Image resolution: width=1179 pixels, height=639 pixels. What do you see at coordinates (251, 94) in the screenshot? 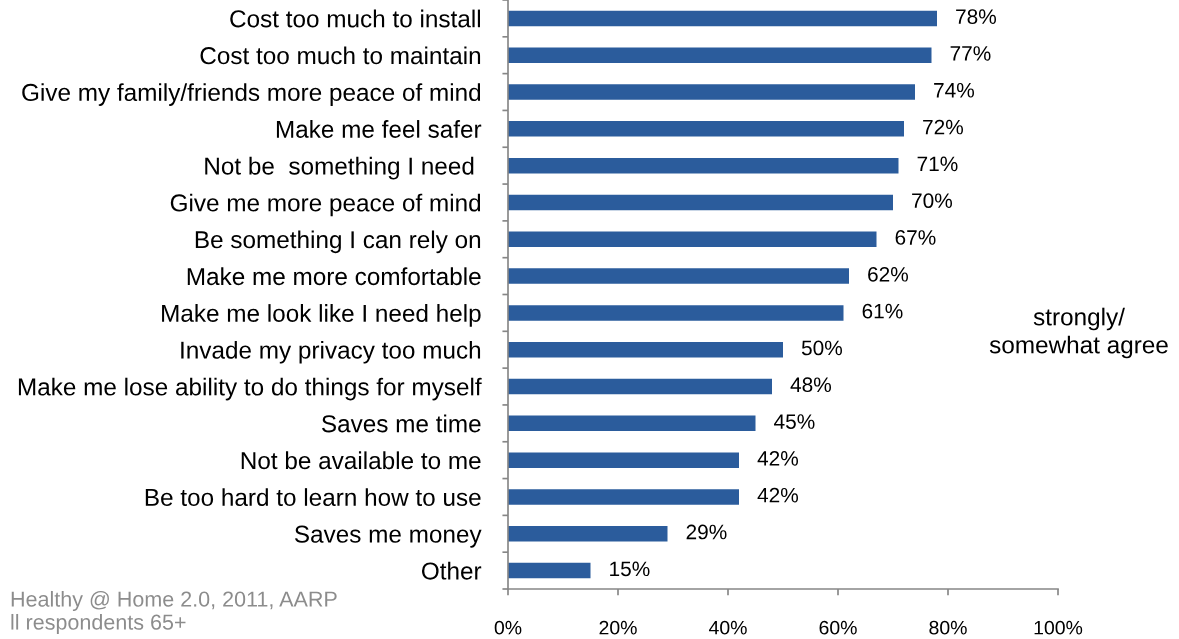
I see `y-tick-label: Give my family/friends more peace of mind` at bounding box center [251, 94].